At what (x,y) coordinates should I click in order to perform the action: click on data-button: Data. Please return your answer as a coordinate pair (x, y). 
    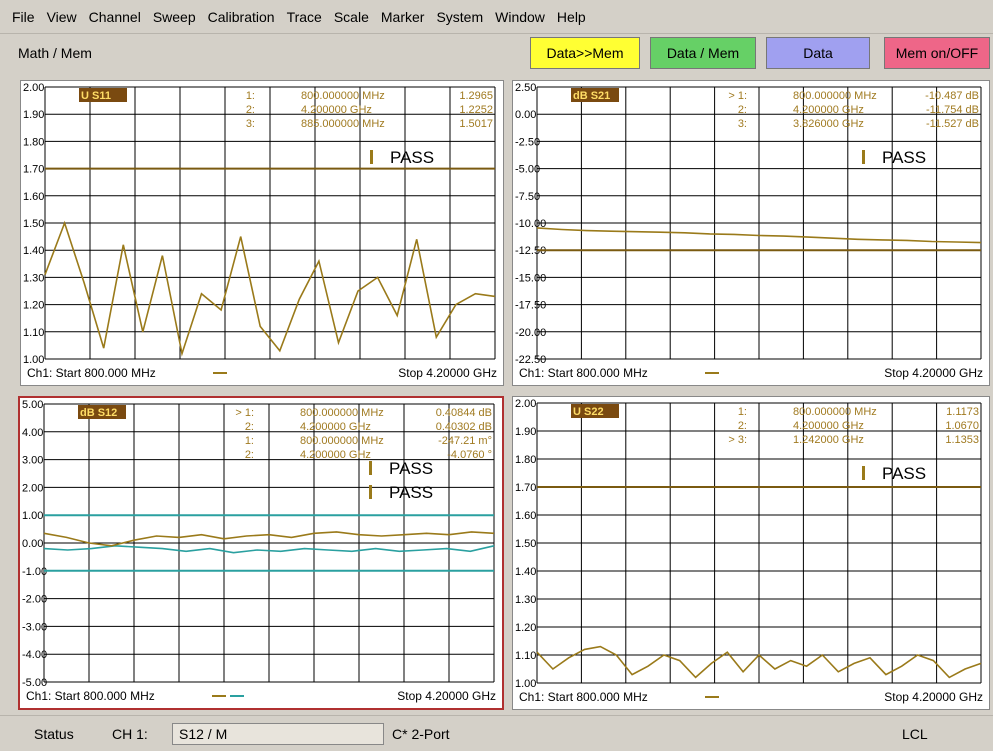
    Looking at the image, I should click on (818, 53).